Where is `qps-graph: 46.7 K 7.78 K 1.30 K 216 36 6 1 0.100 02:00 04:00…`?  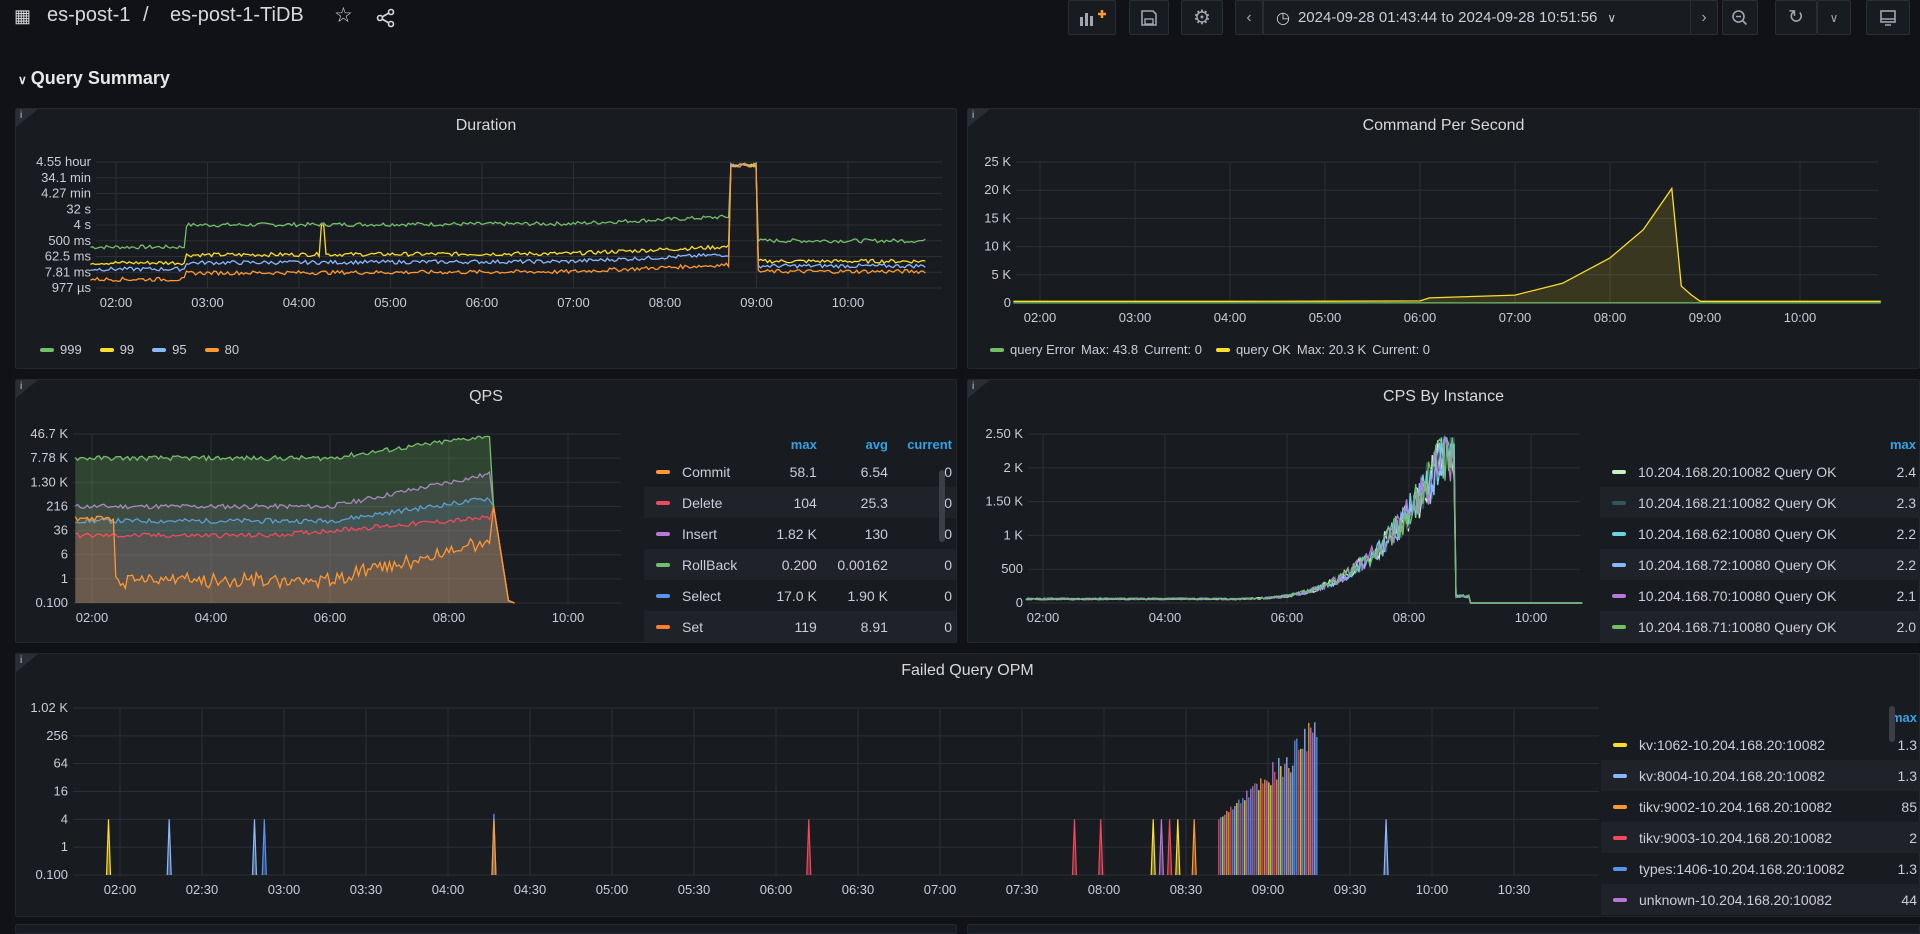 qps-graph: 46.7 K 7.78 K 1.30 K 216 36 6 1 0.100 02:00 04:00… is located at coordinates (331, 512).